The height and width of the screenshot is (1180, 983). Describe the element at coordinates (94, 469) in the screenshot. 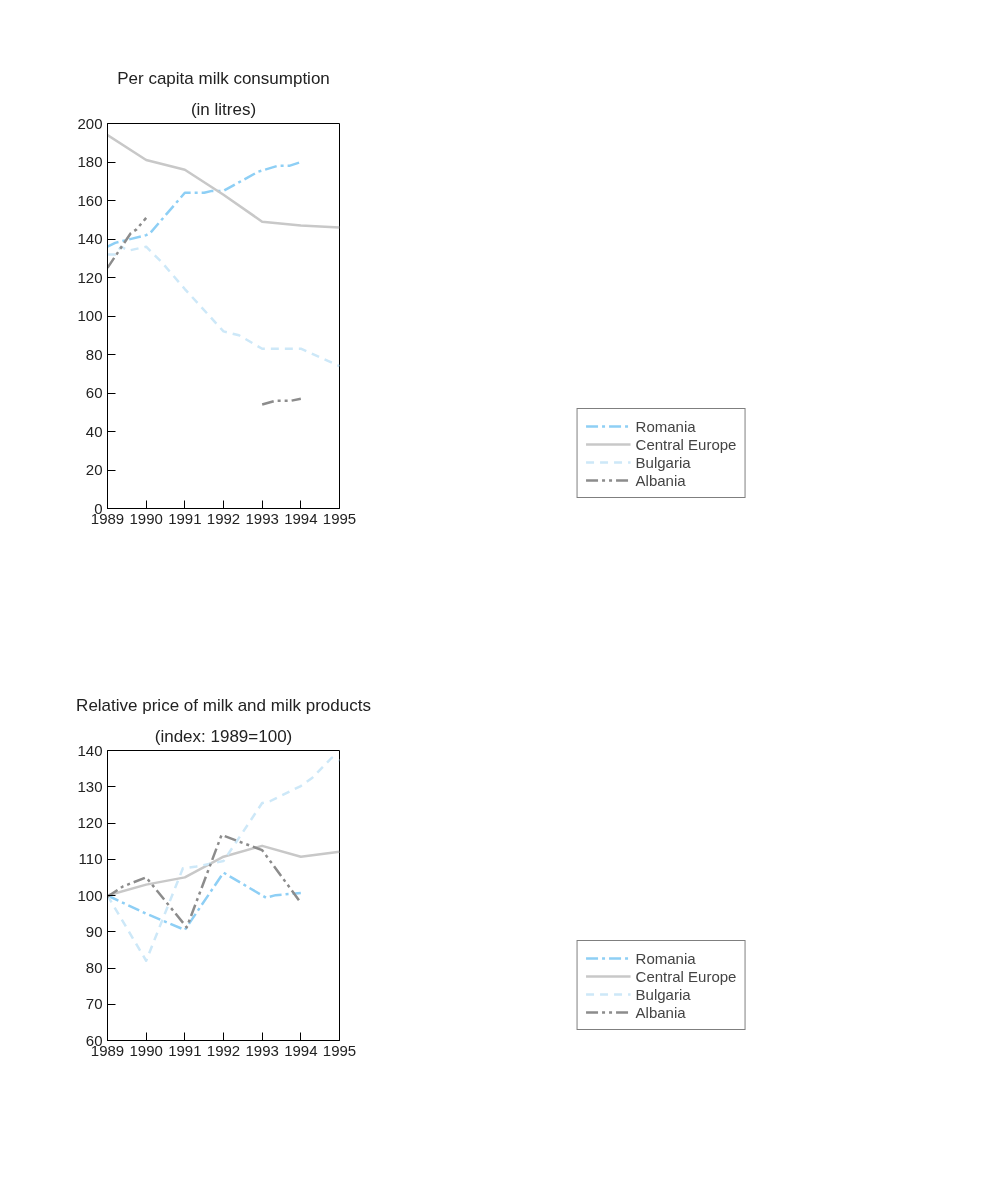

I see `y-tick-label: 20` at that location.